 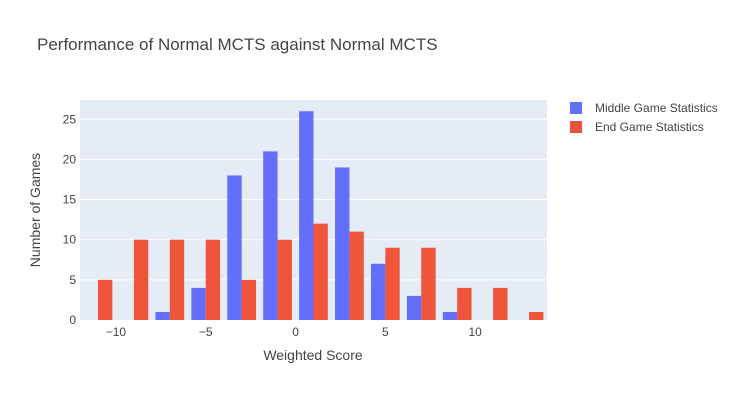 I want to click on legend-label: Middle Game Statistics, so click(x=656, y=108).